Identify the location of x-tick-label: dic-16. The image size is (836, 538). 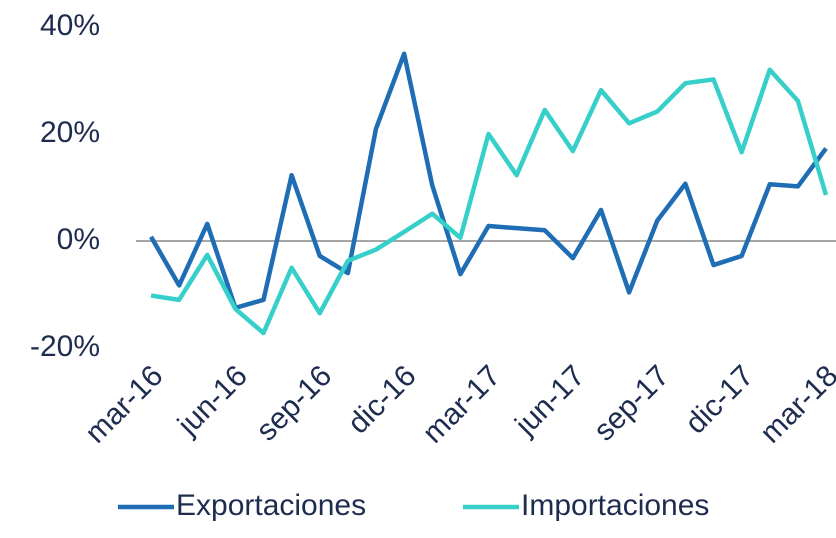
(382, 399).